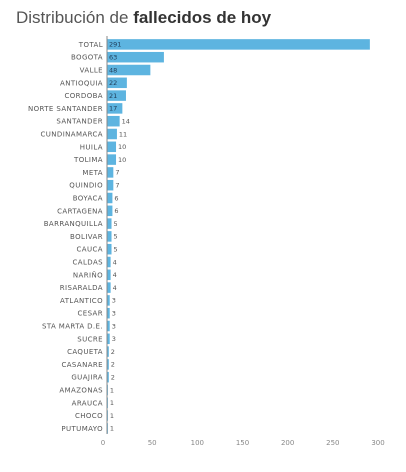 The width and height of the screenshot is (406, 472). I want to click on category-label: HUILA, so click(91, 147).